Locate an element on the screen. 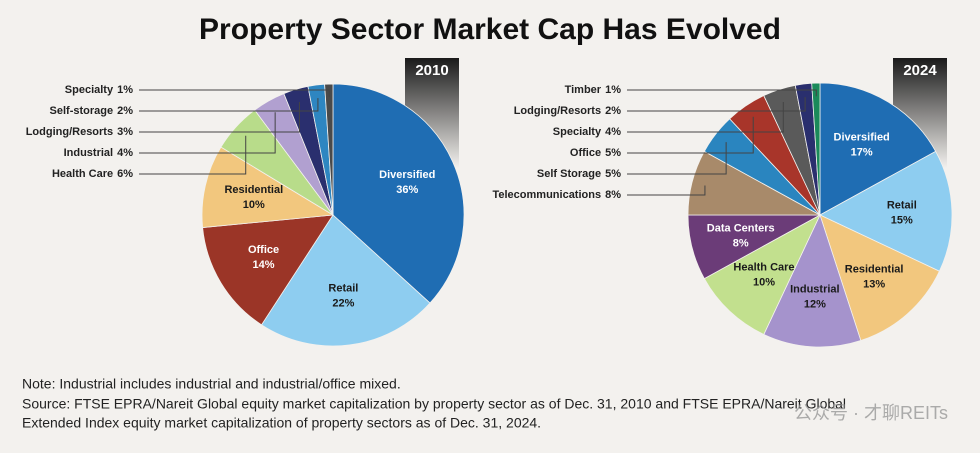  slice-label: Lodging/Resorts 3% is located at coordinates (80, 132).